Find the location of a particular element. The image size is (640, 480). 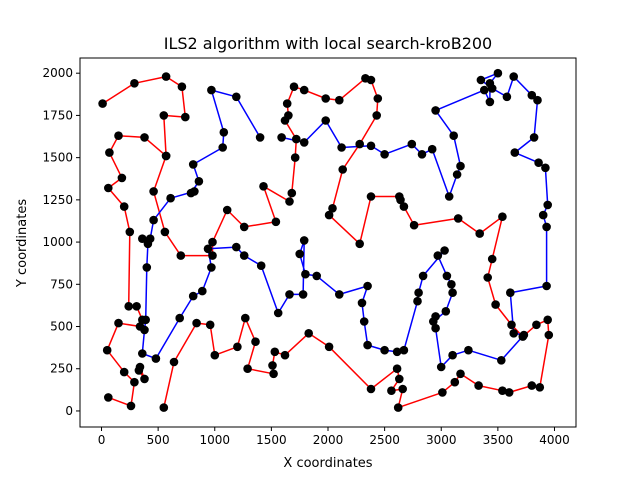

y-axis-label: Y coordinates is located at coordinates (22, 243).